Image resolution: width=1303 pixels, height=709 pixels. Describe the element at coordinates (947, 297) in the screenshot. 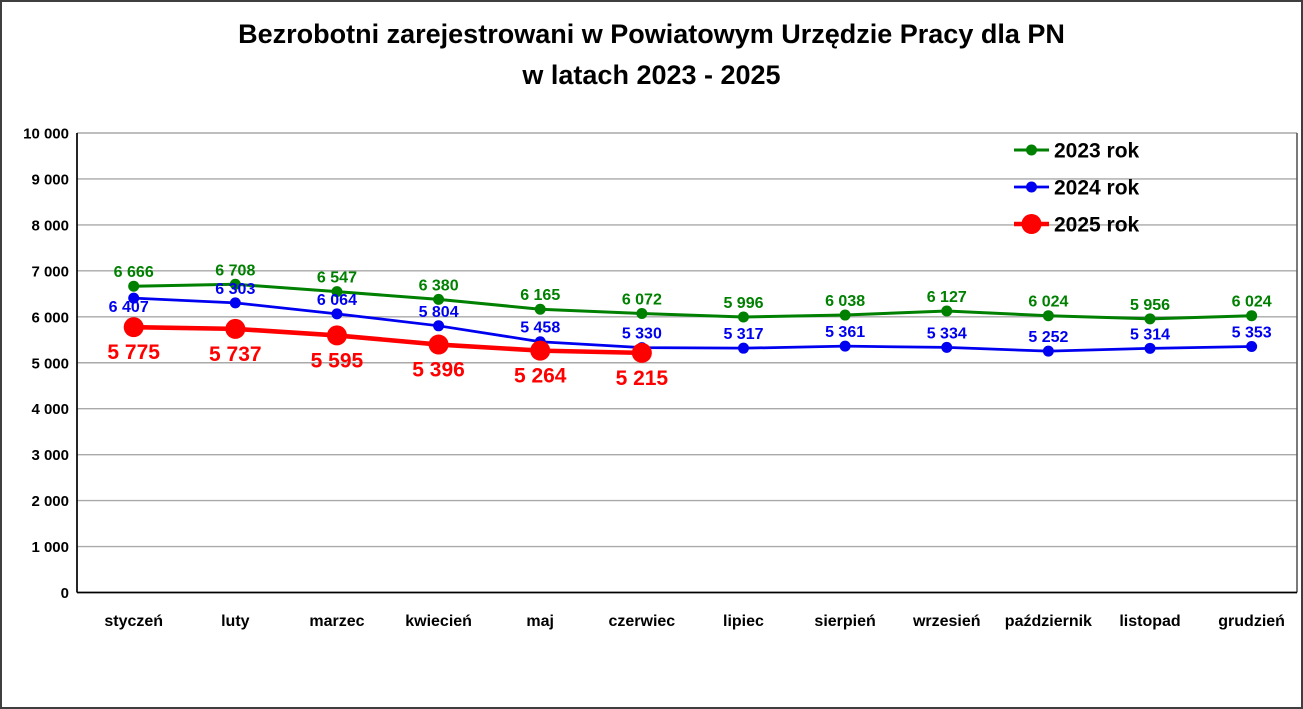

I see `data-label-2023-rok: 6 127` at that location.